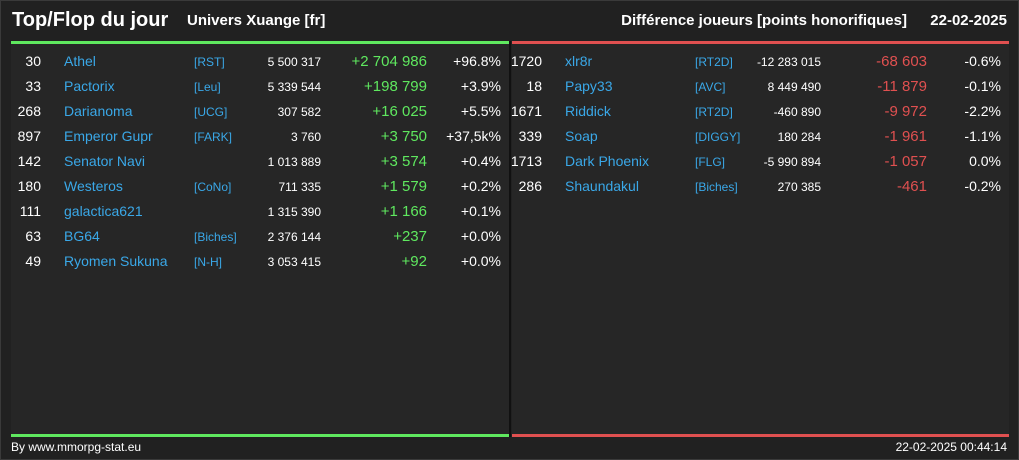  What do you see at coordinates (403, 211) in the screenshot?
I see `diff-cell: +1 166` at bounding box center [403, 211].